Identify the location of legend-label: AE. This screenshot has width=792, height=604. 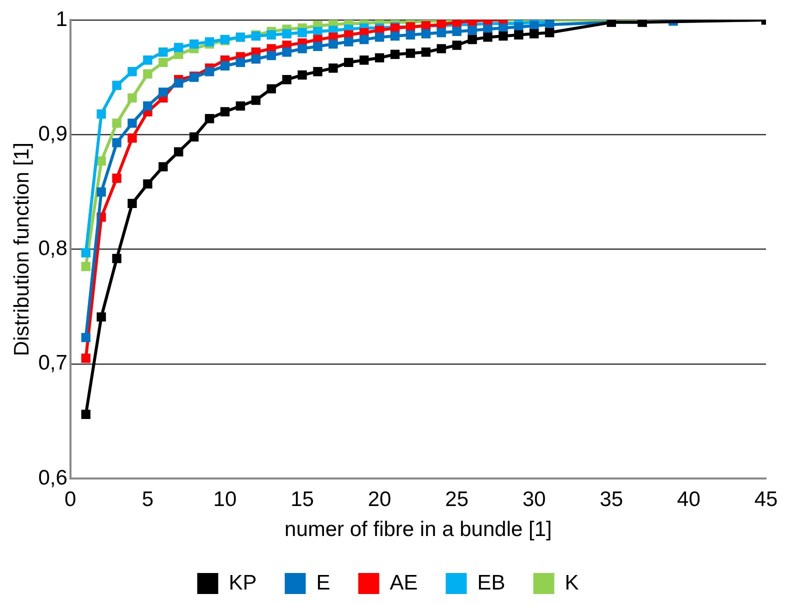
(404, 582).